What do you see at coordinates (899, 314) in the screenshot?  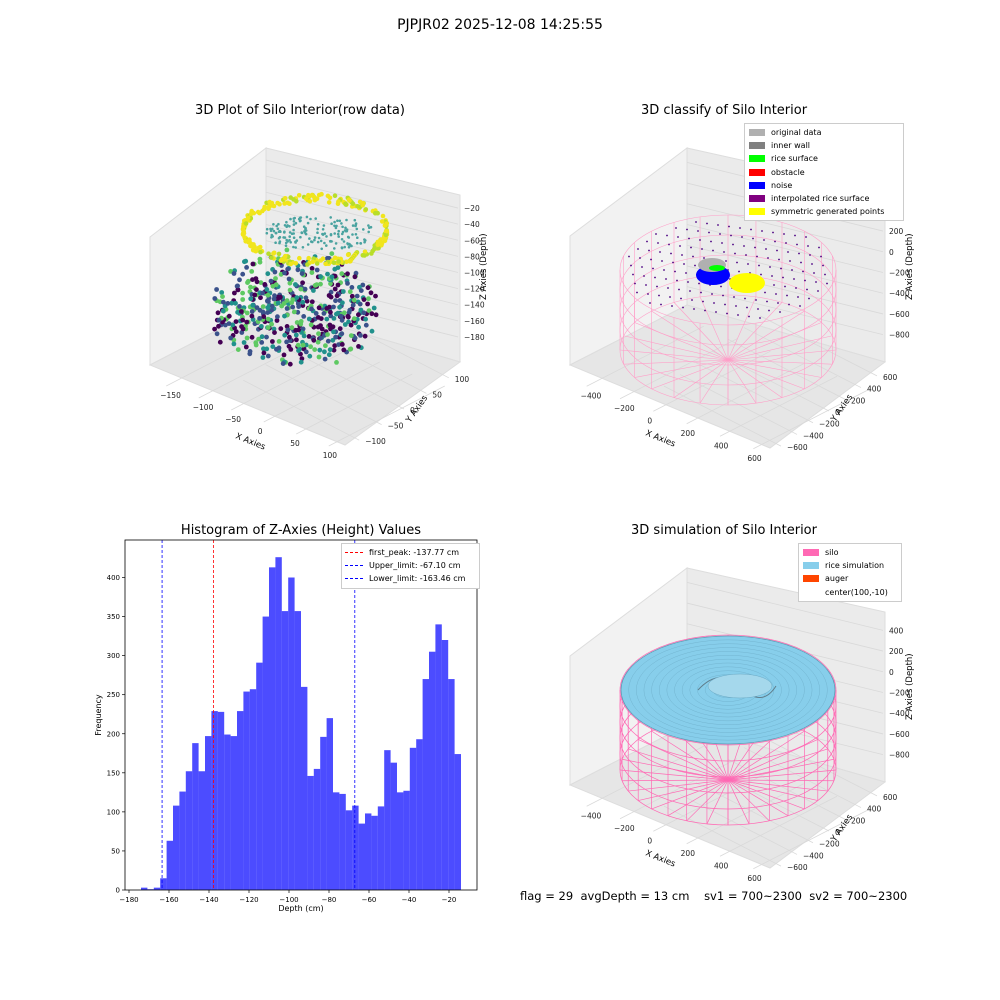 I see `z-tick-label: −600` at bounding box center [899, 314].